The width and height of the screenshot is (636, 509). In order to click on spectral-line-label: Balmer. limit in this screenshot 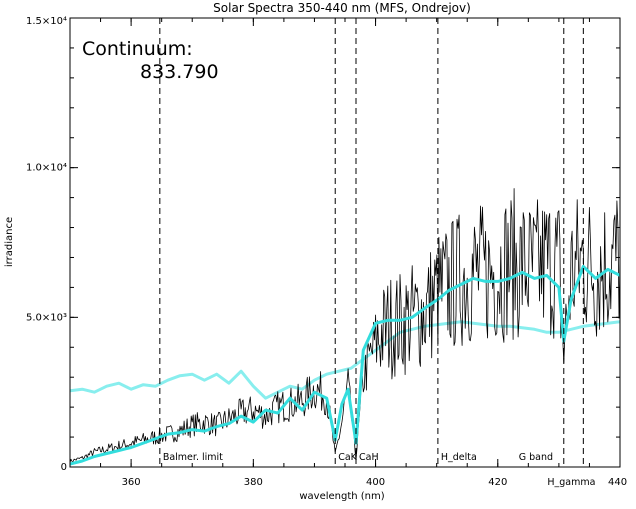, I will do `click(193, 457)`.